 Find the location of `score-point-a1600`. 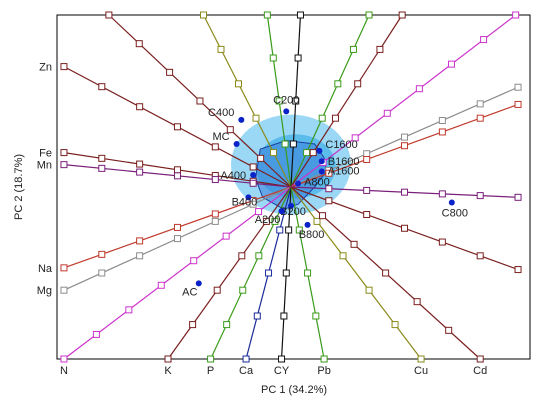

score-point-a1600 is located at coordinates (321, 171).